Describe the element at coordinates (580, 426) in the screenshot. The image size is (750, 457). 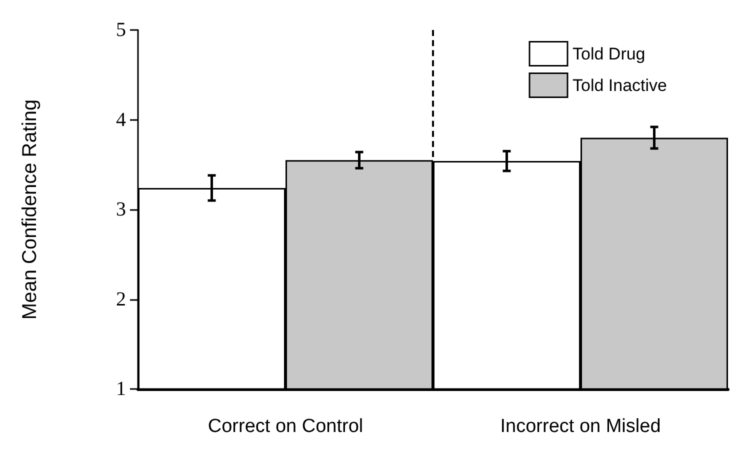
I see `x-tick-label: Incorrect on Misled` at that location.